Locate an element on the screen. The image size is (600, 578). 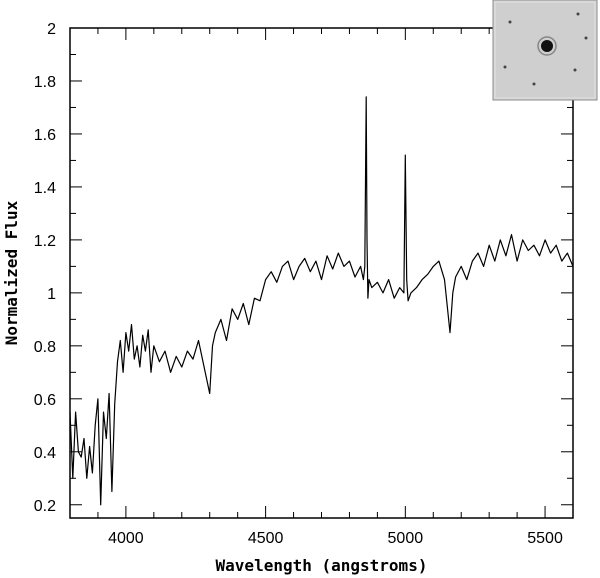
y-tick-label: 1 is located at coordinates (51, 294).